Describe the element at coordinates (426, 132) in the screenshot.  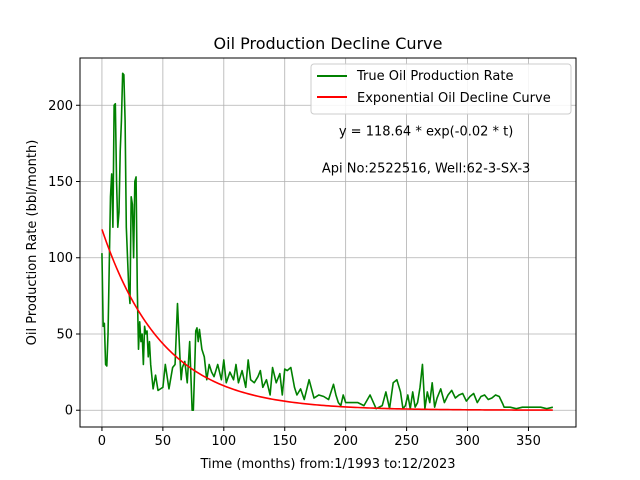
I see `equation-annotation: y = 118.64 * exp(-0.02 * t)` at that location.